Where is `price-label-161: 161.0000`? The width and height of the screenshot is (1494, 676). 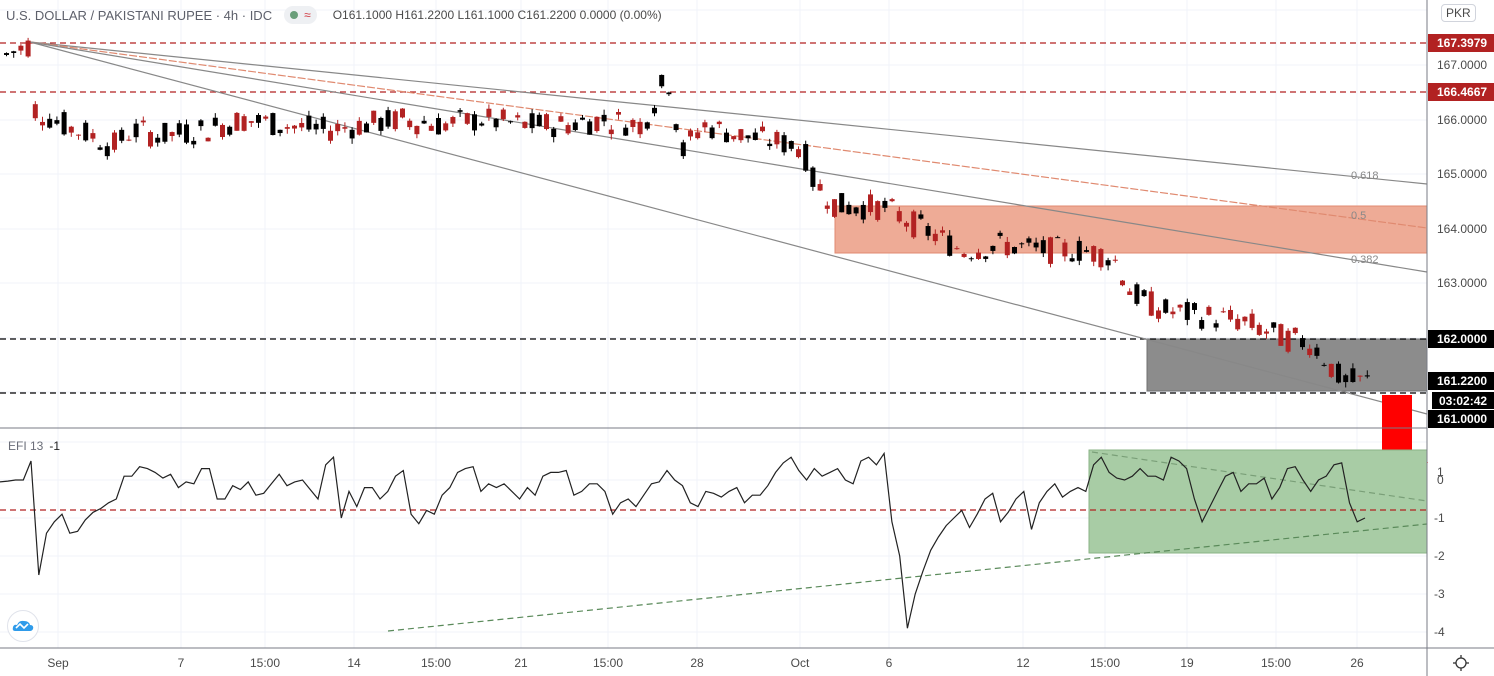 price-label-161: 161.0000 is located at coordinates (1462, 419).